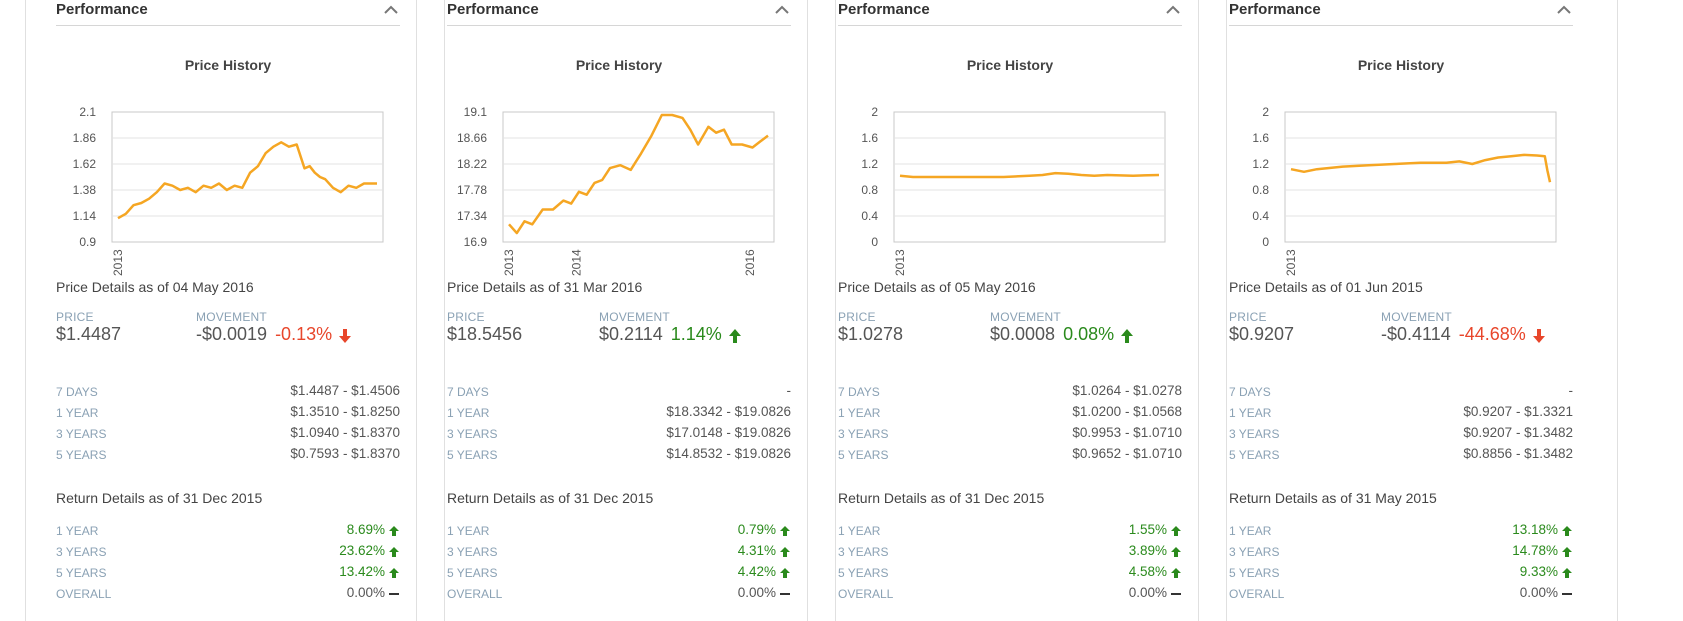  What do you see at coordinates (304, 334) in the screenshot?
I see `movement-percent: -0.13%` at bounding box center [304, 334].